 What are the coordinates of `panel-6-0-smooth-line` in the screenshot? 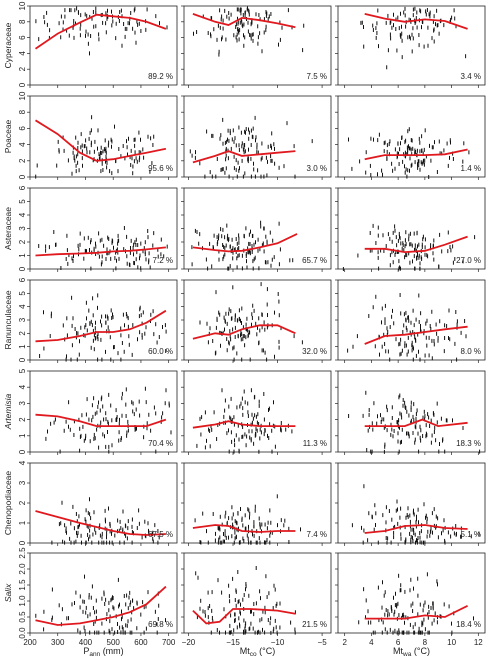 It's located at (101, 605).